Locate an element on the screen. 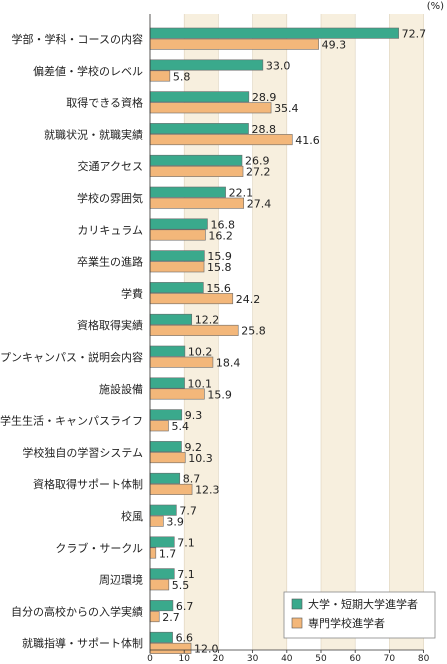  category-label: 学費 is located at coordinates (132, 293).